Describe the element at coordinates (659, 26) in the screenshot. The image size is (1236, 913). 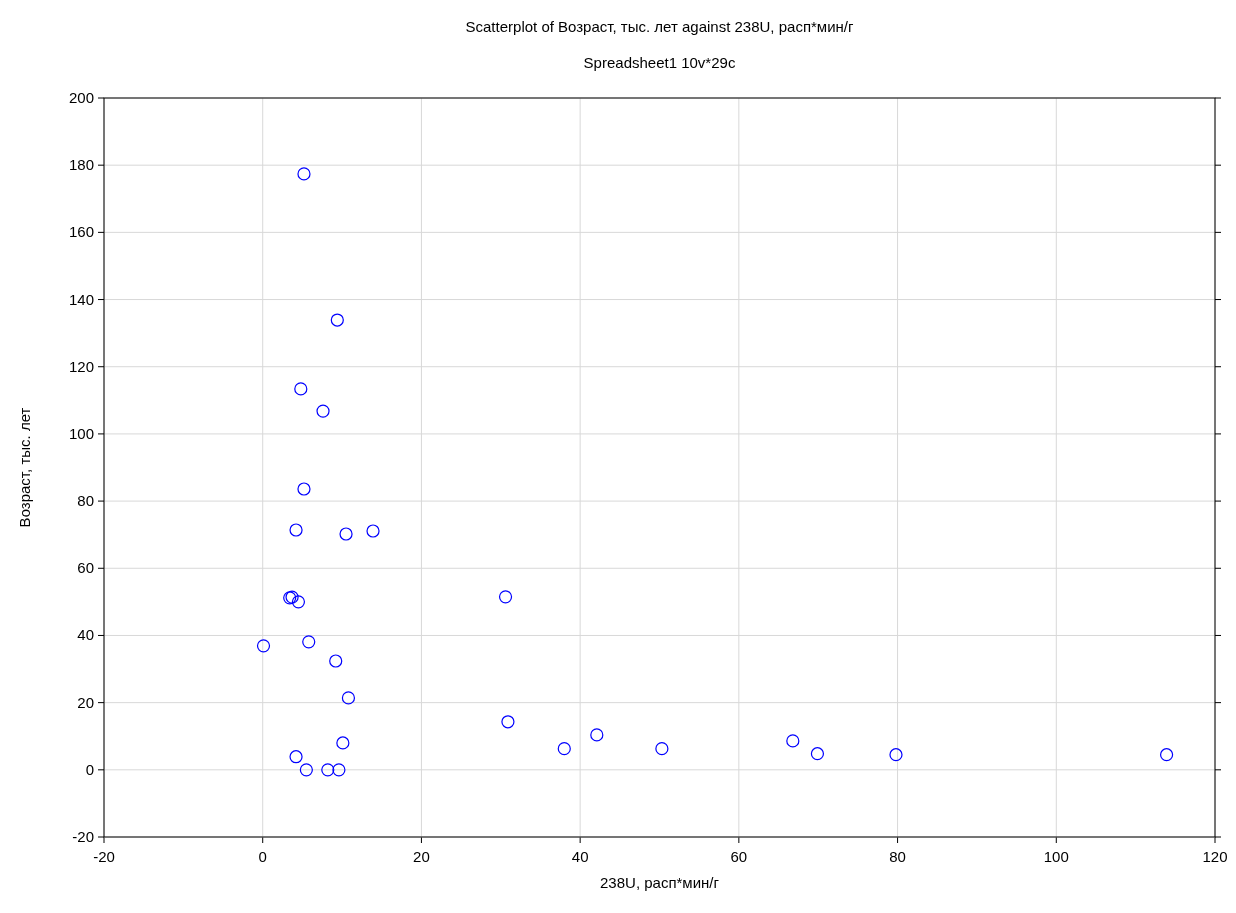
I see `chart-title: Scatterplot of Возраст, тыс. лет against 238U, расп*мин/г` at that location.